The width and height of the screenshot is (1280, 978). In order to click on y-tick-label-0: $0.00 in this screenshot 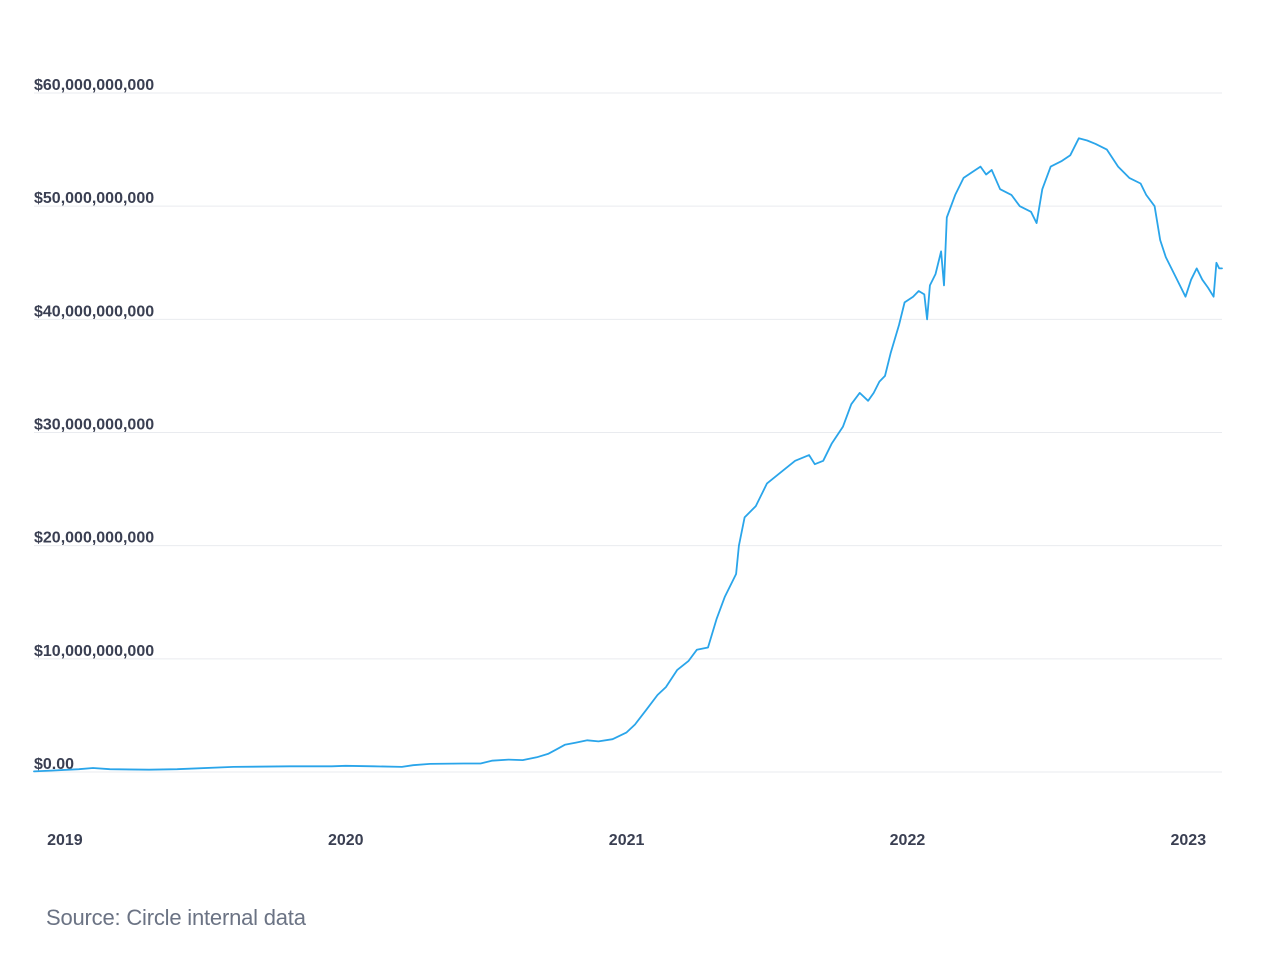, I will do `click(54, 764)`.